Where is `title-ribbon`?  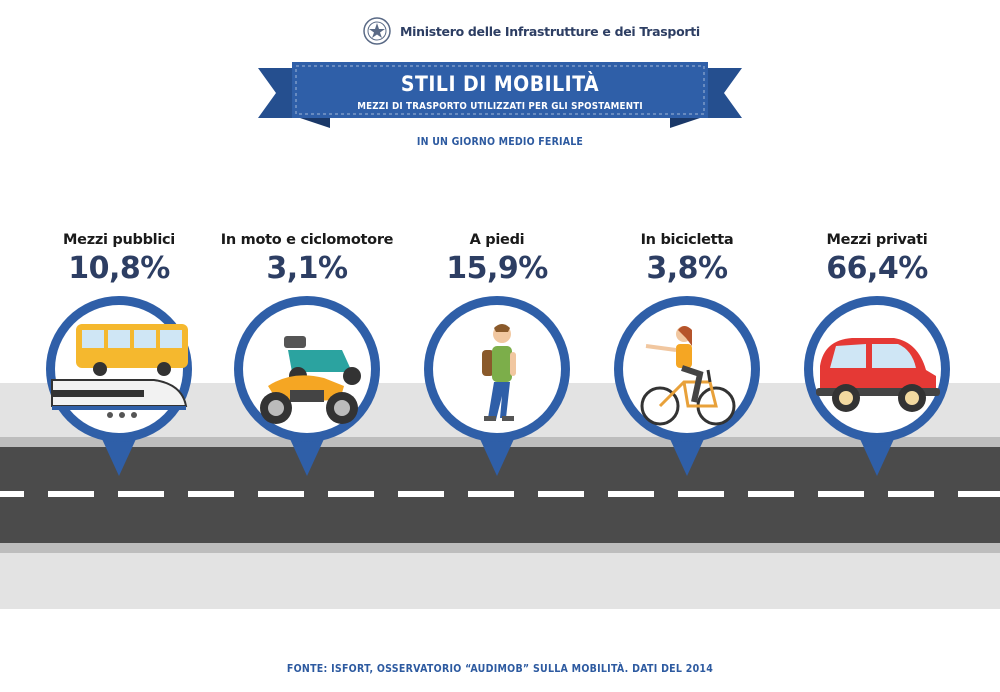 title-ribbon is located at coordinates (500, 95).